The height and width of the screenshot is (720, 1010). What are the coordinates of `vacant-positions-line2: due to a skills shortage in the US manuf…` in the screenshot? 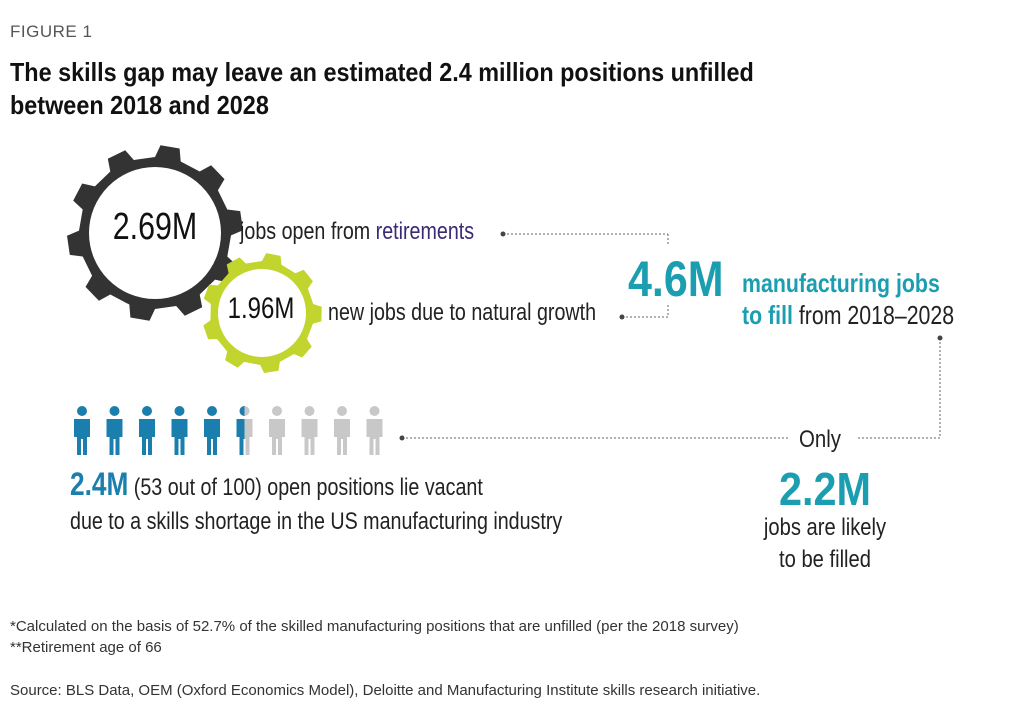 It's located at (316, 521).